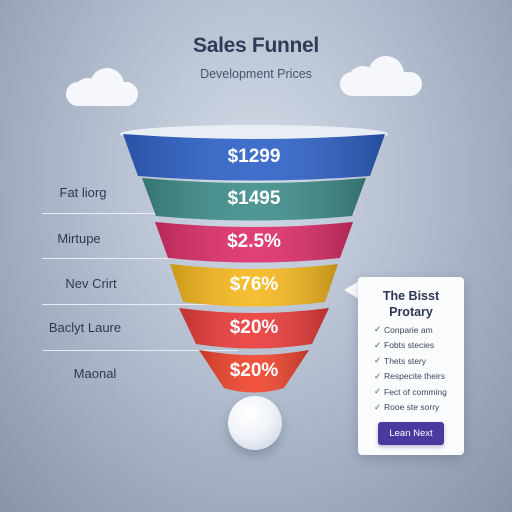 This screenshot has width=512, height=512. What do you see at coordinates (411, 304) in the screenshot?
I see `callout-title: The Bisst Protary` at bounding box center [411, 304].